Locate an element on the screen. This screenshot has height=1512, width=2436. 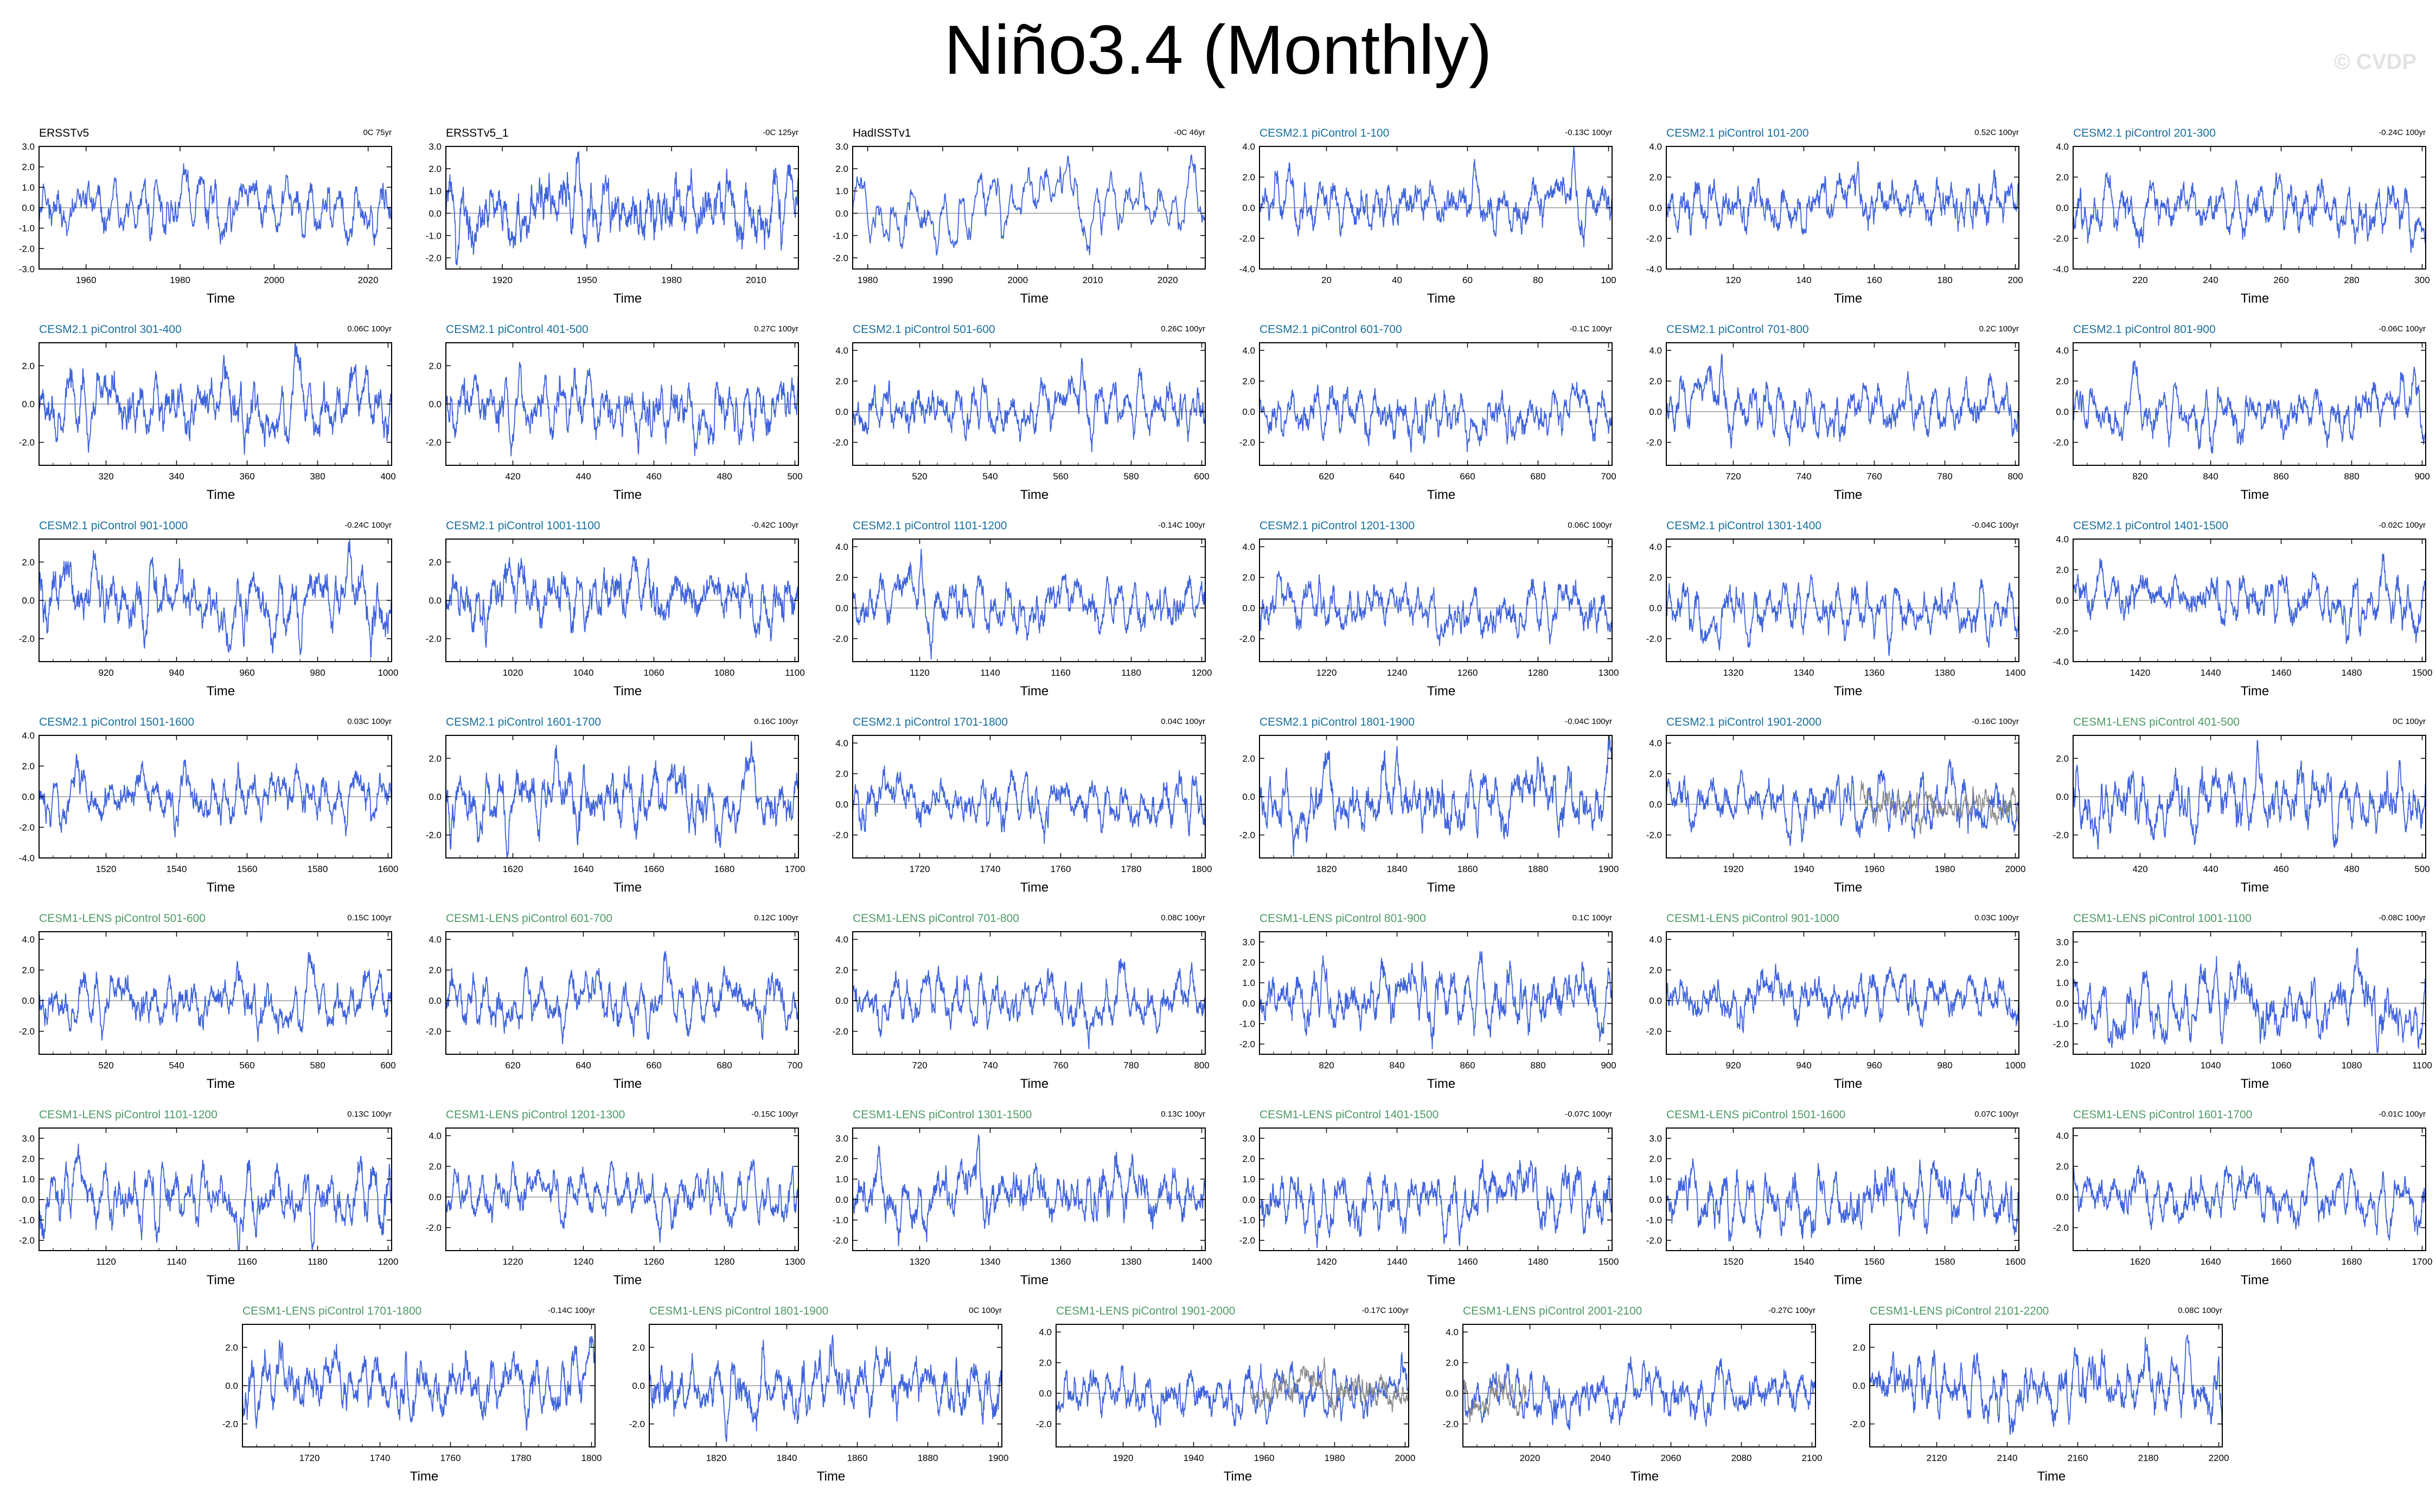
x-tick-label: 760 is located at coordinates (1060, 1065).